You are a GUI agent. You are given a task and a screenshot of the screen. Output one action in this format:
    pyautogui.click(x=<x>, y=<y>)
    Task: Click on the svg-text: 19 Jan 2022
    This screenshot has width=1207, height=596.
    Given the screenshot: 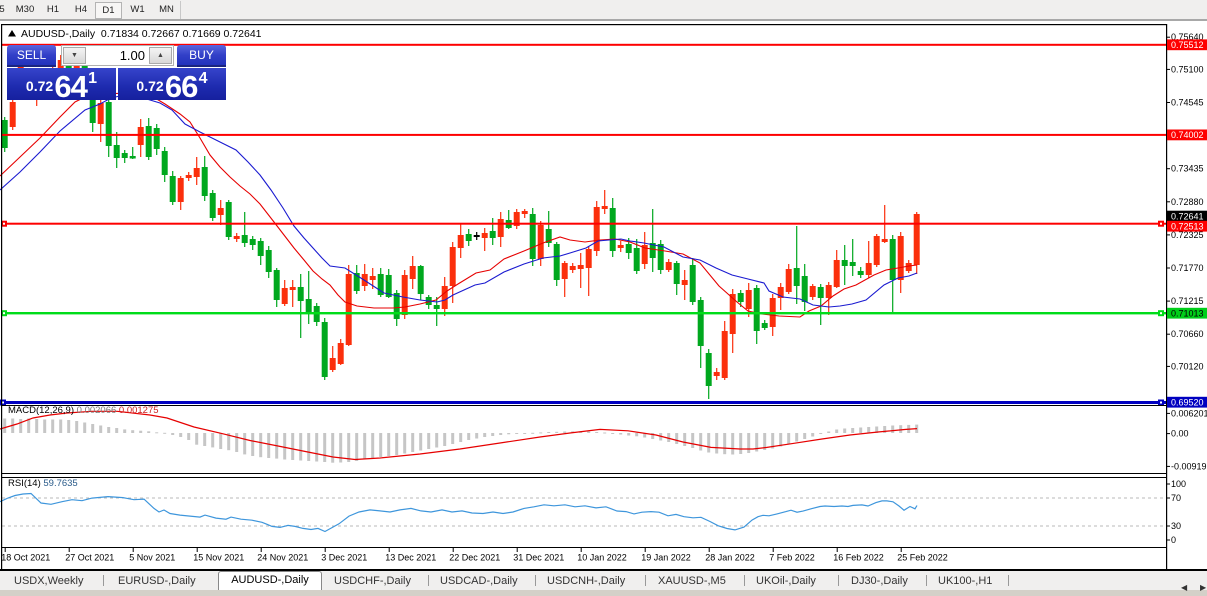 What is the action you would take?
    pyautogui.click(x=666, y=558)
    